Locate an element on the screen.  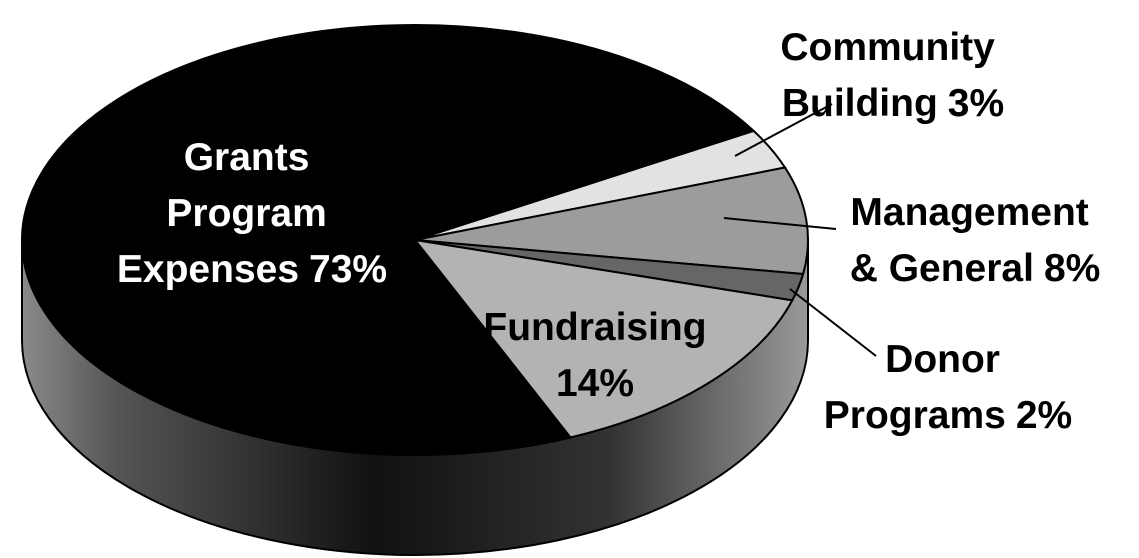
slice-label: Grants Program Expenses 73% is located at coordinates (252, 213).